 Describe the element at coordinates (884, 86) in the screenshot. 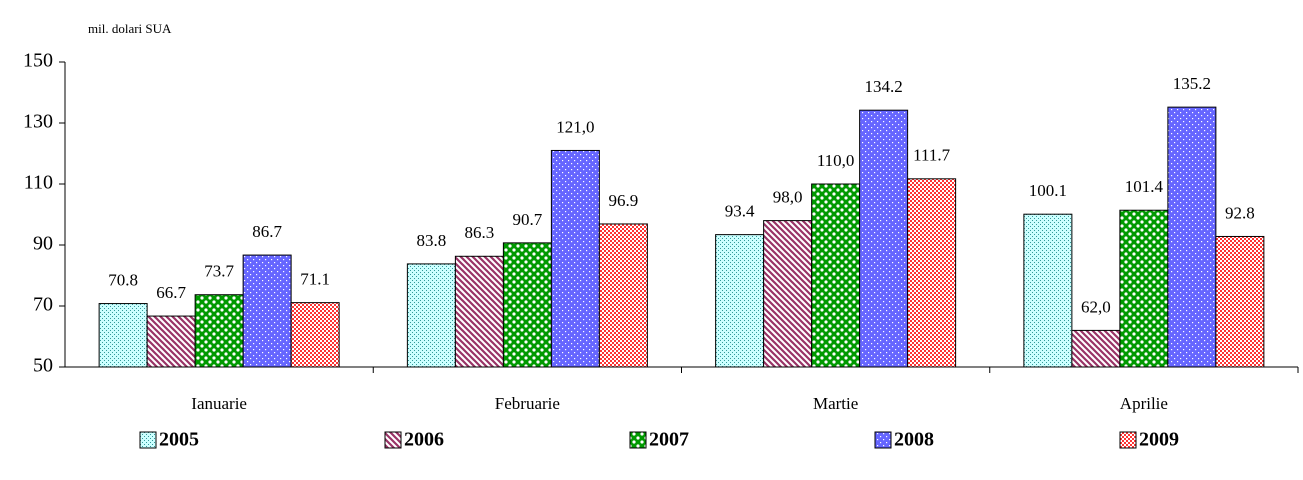

I see `data-label: 134.2` at that location.